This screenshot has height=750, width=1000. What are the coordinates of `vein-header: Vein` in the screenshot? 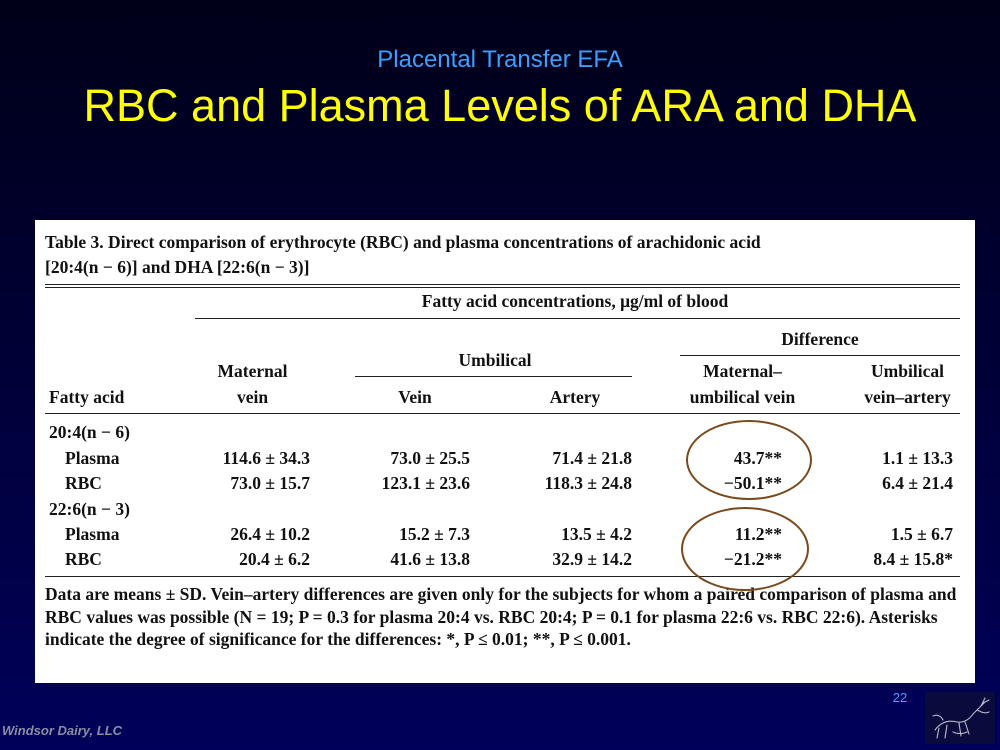 It's located at (415, 397).